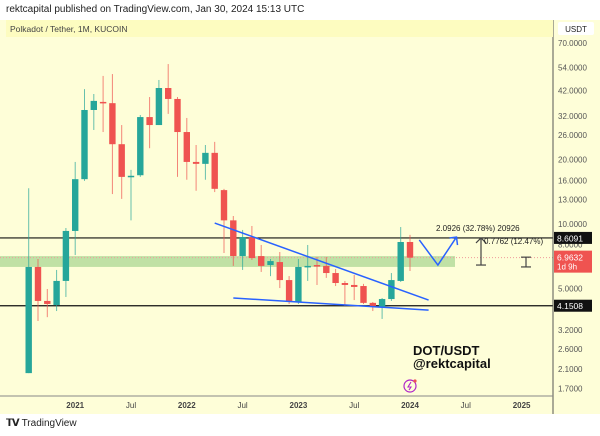  I want to click on time-tick-label: 2021, so click(75, 405).